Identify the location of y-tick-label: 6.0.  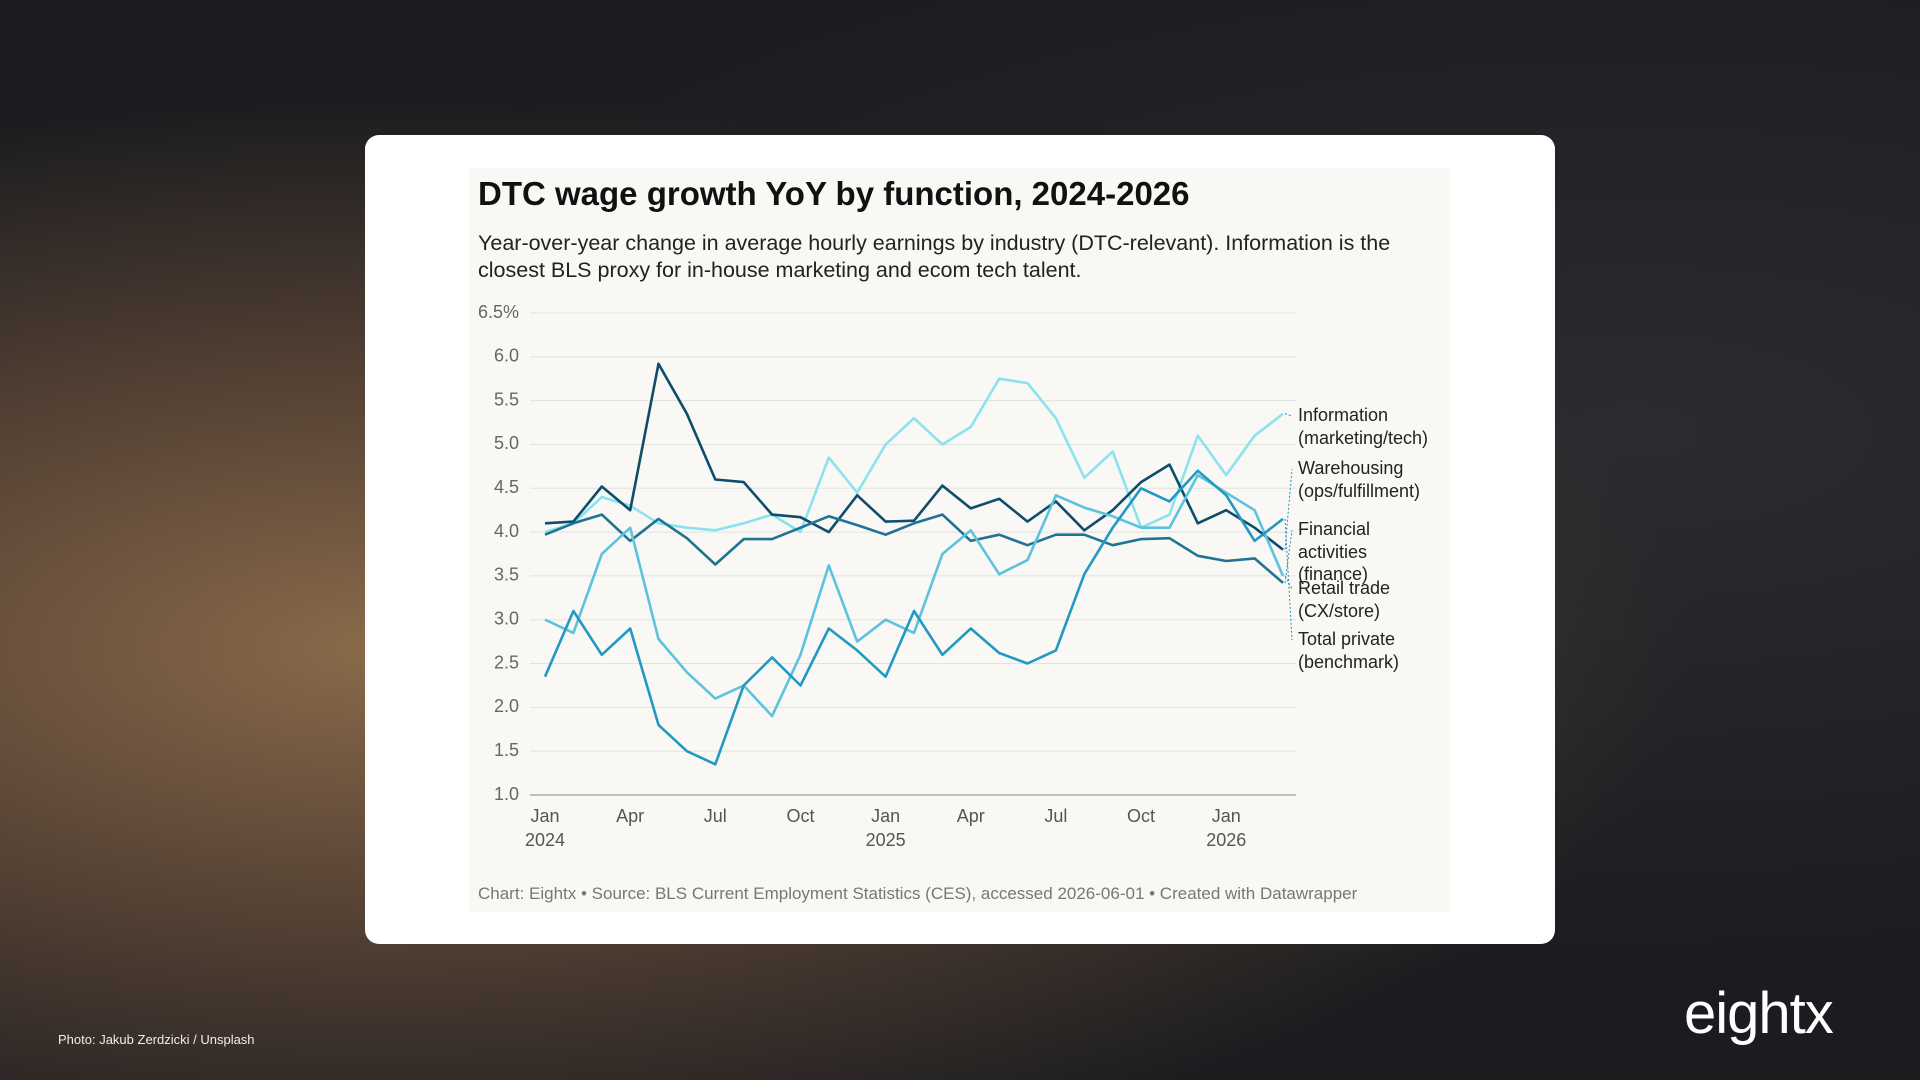
(506, 356).